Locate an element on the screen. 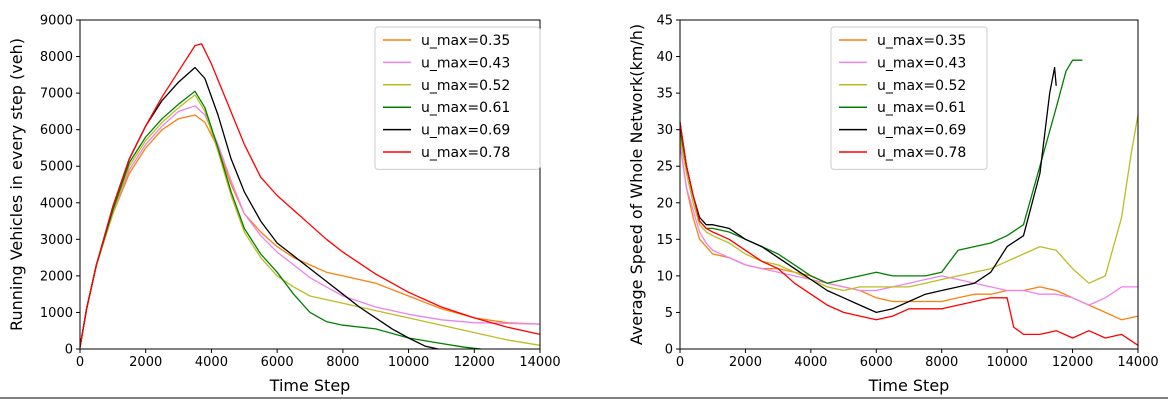 Image resolution: width=1168 pixels, height=405 pixels. y-tick-label: 40 is located at coordinates (664, 57).